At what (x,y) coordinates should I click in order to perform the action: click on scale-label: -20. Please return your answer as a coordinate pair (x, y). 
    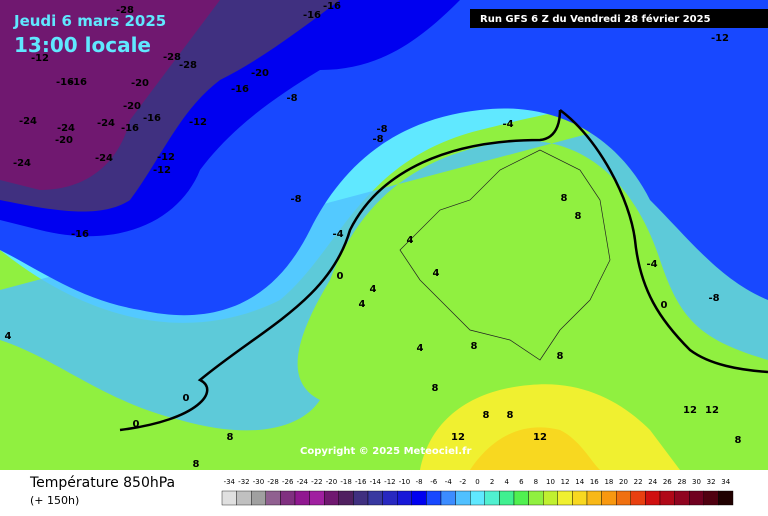
    Looking at the image, I should click on (331, 482).